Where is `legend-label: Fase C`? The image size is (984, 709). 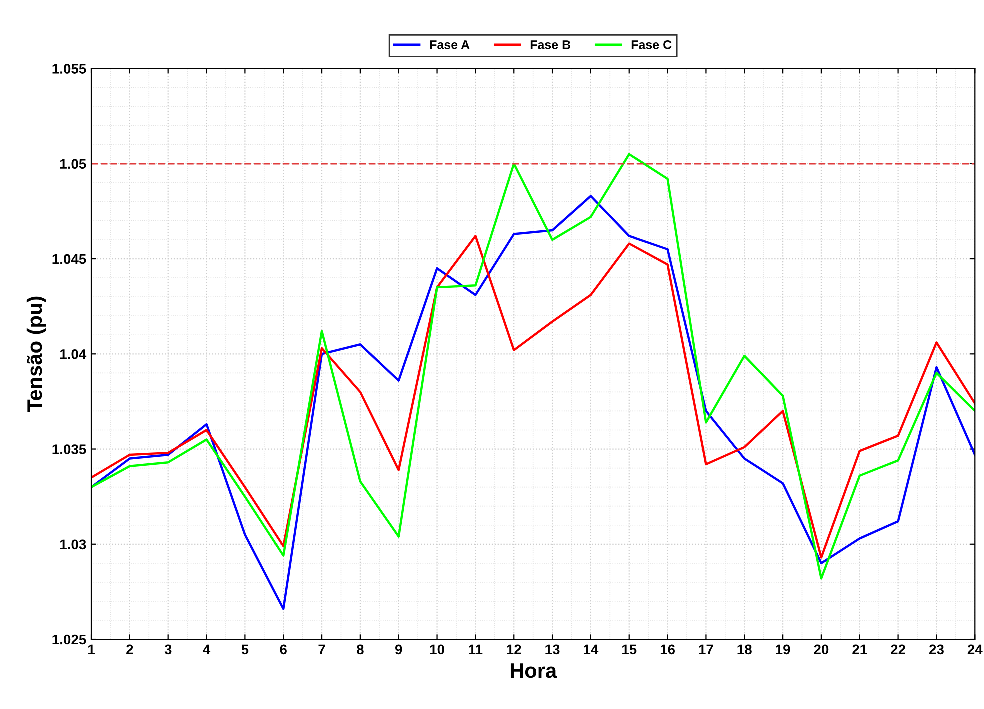 legend-label: Fase C is located at coordinates (652, 45).